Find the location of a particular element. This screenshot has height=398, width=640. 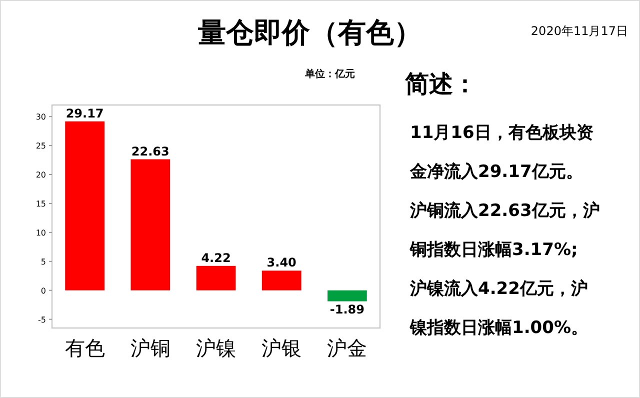

text: 2020年11月17日 is located at coordinates (579, 31).